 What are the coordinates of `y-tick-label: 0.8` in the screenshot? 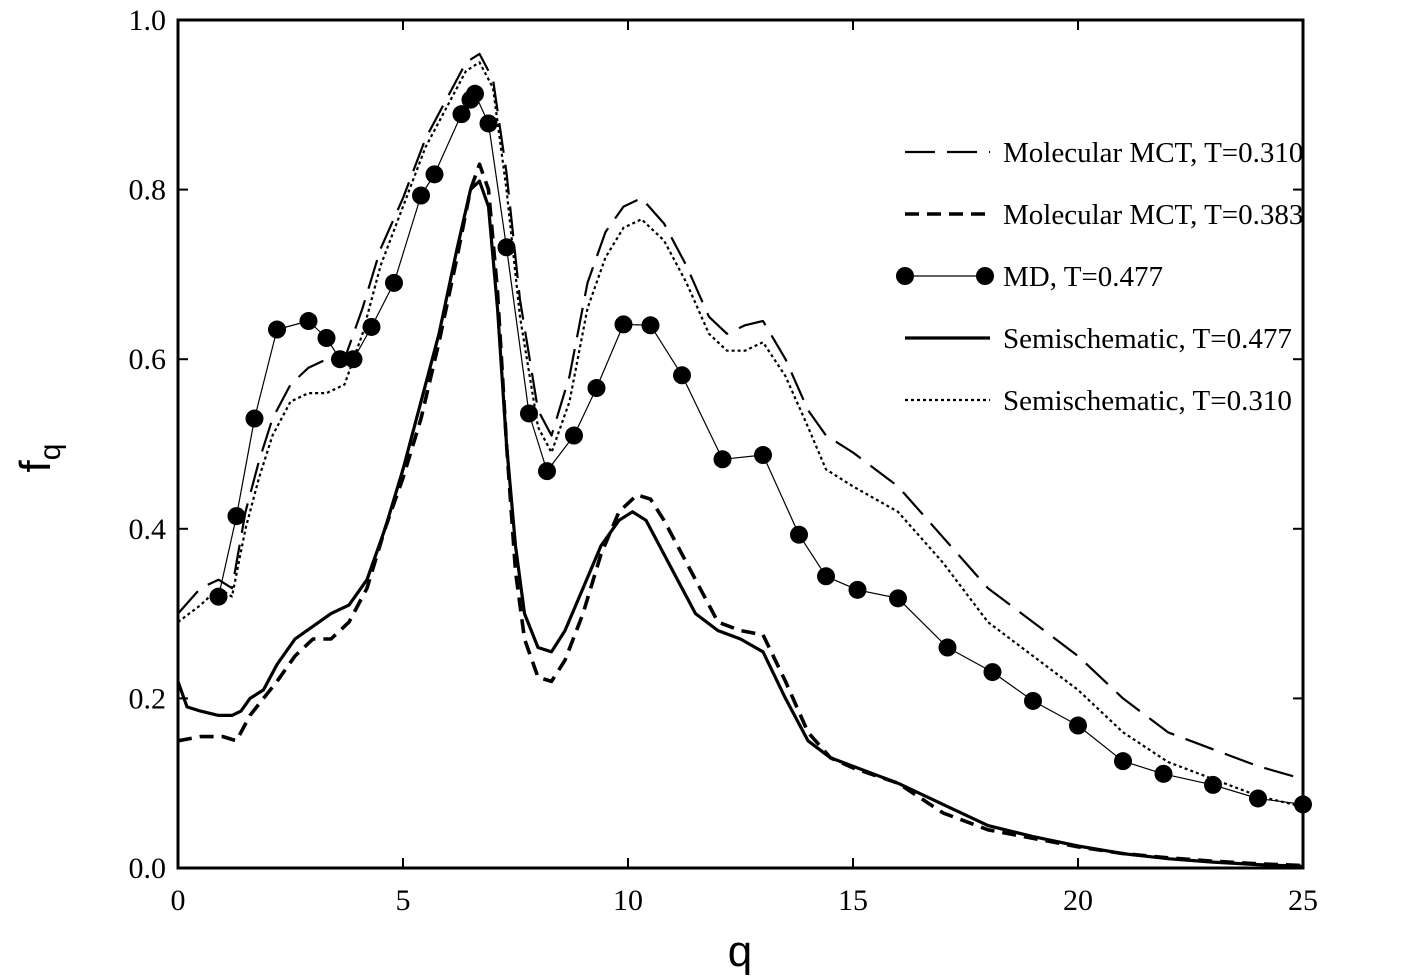 It's located at (148, 190).